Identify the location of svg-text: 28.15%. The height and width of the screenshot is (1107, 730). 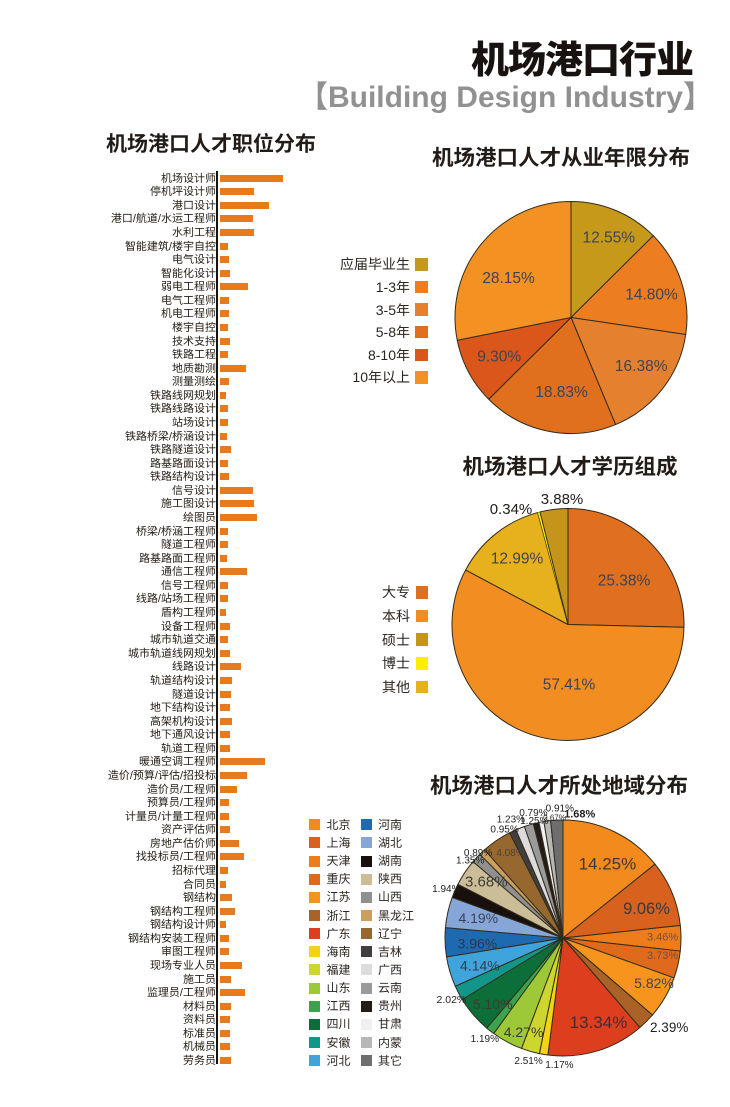
(508, 278).